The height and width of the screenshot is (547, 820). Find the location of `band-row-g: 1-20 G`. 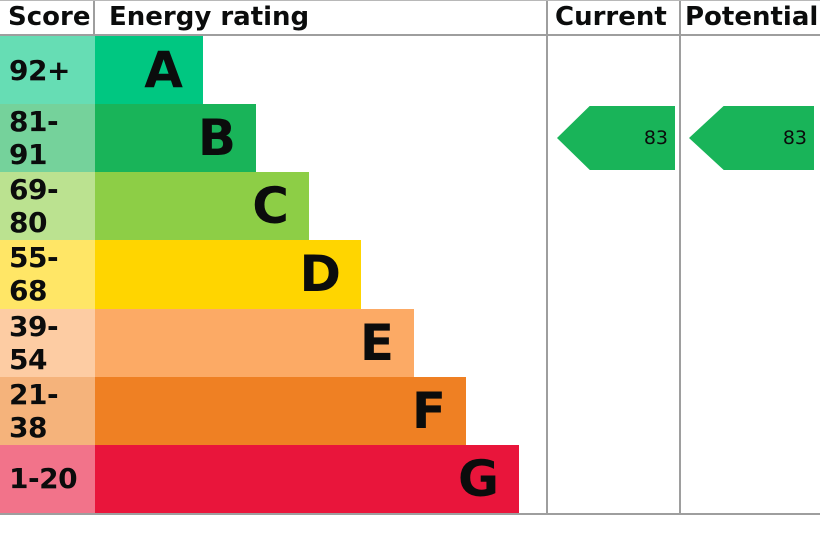

band-row-g: 1-20 G is located at coordinates (410, 478).